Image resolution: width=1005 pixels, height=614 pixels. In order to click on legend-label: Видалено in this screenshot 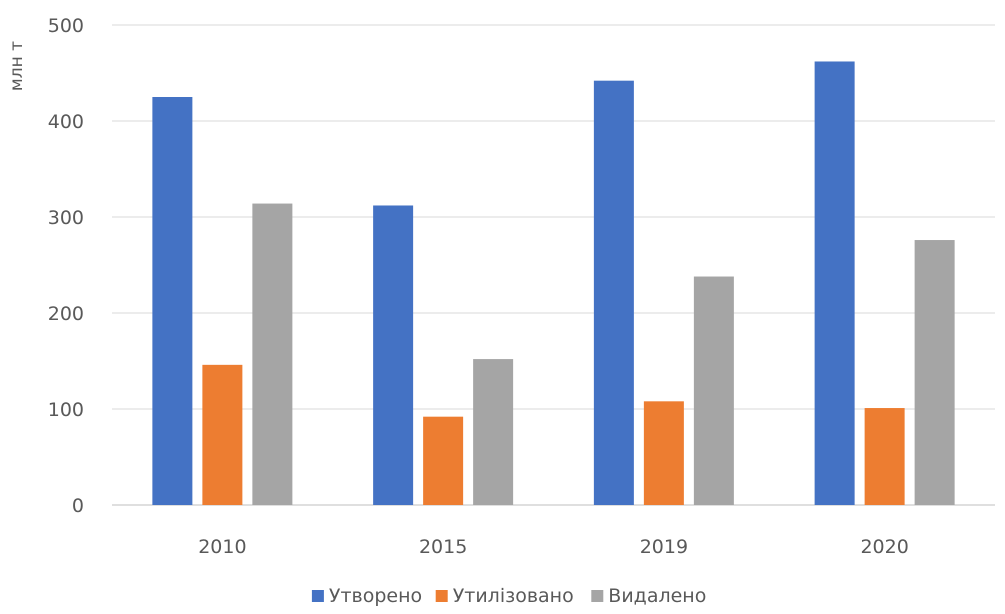, I will do `click(657, 596)`.